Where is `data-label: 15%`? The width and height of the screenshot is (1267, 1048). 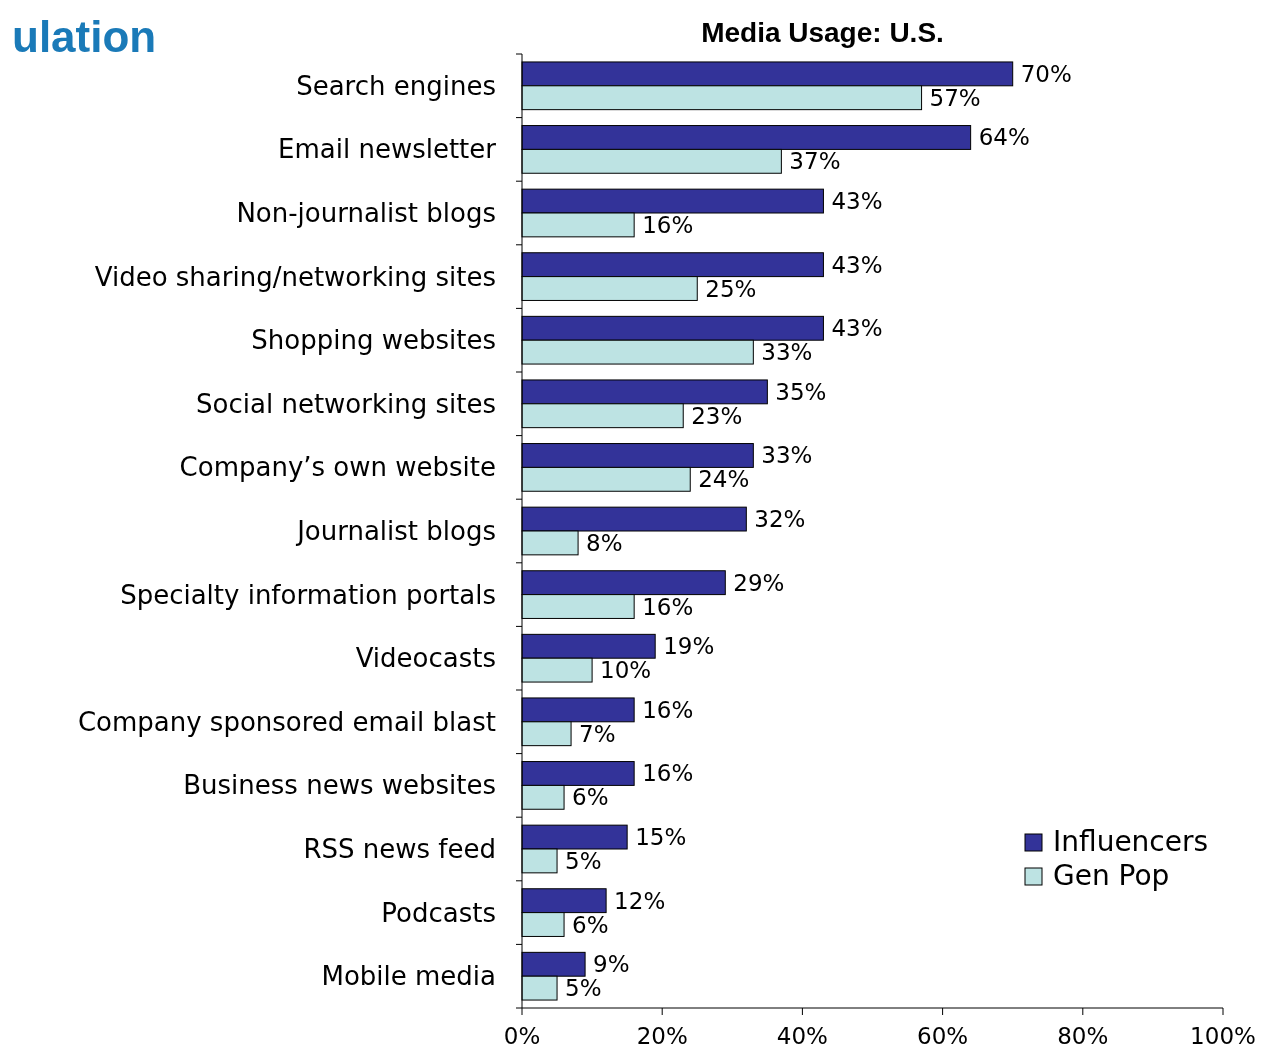 data-label: 15% is located at coordinates (661, 837).